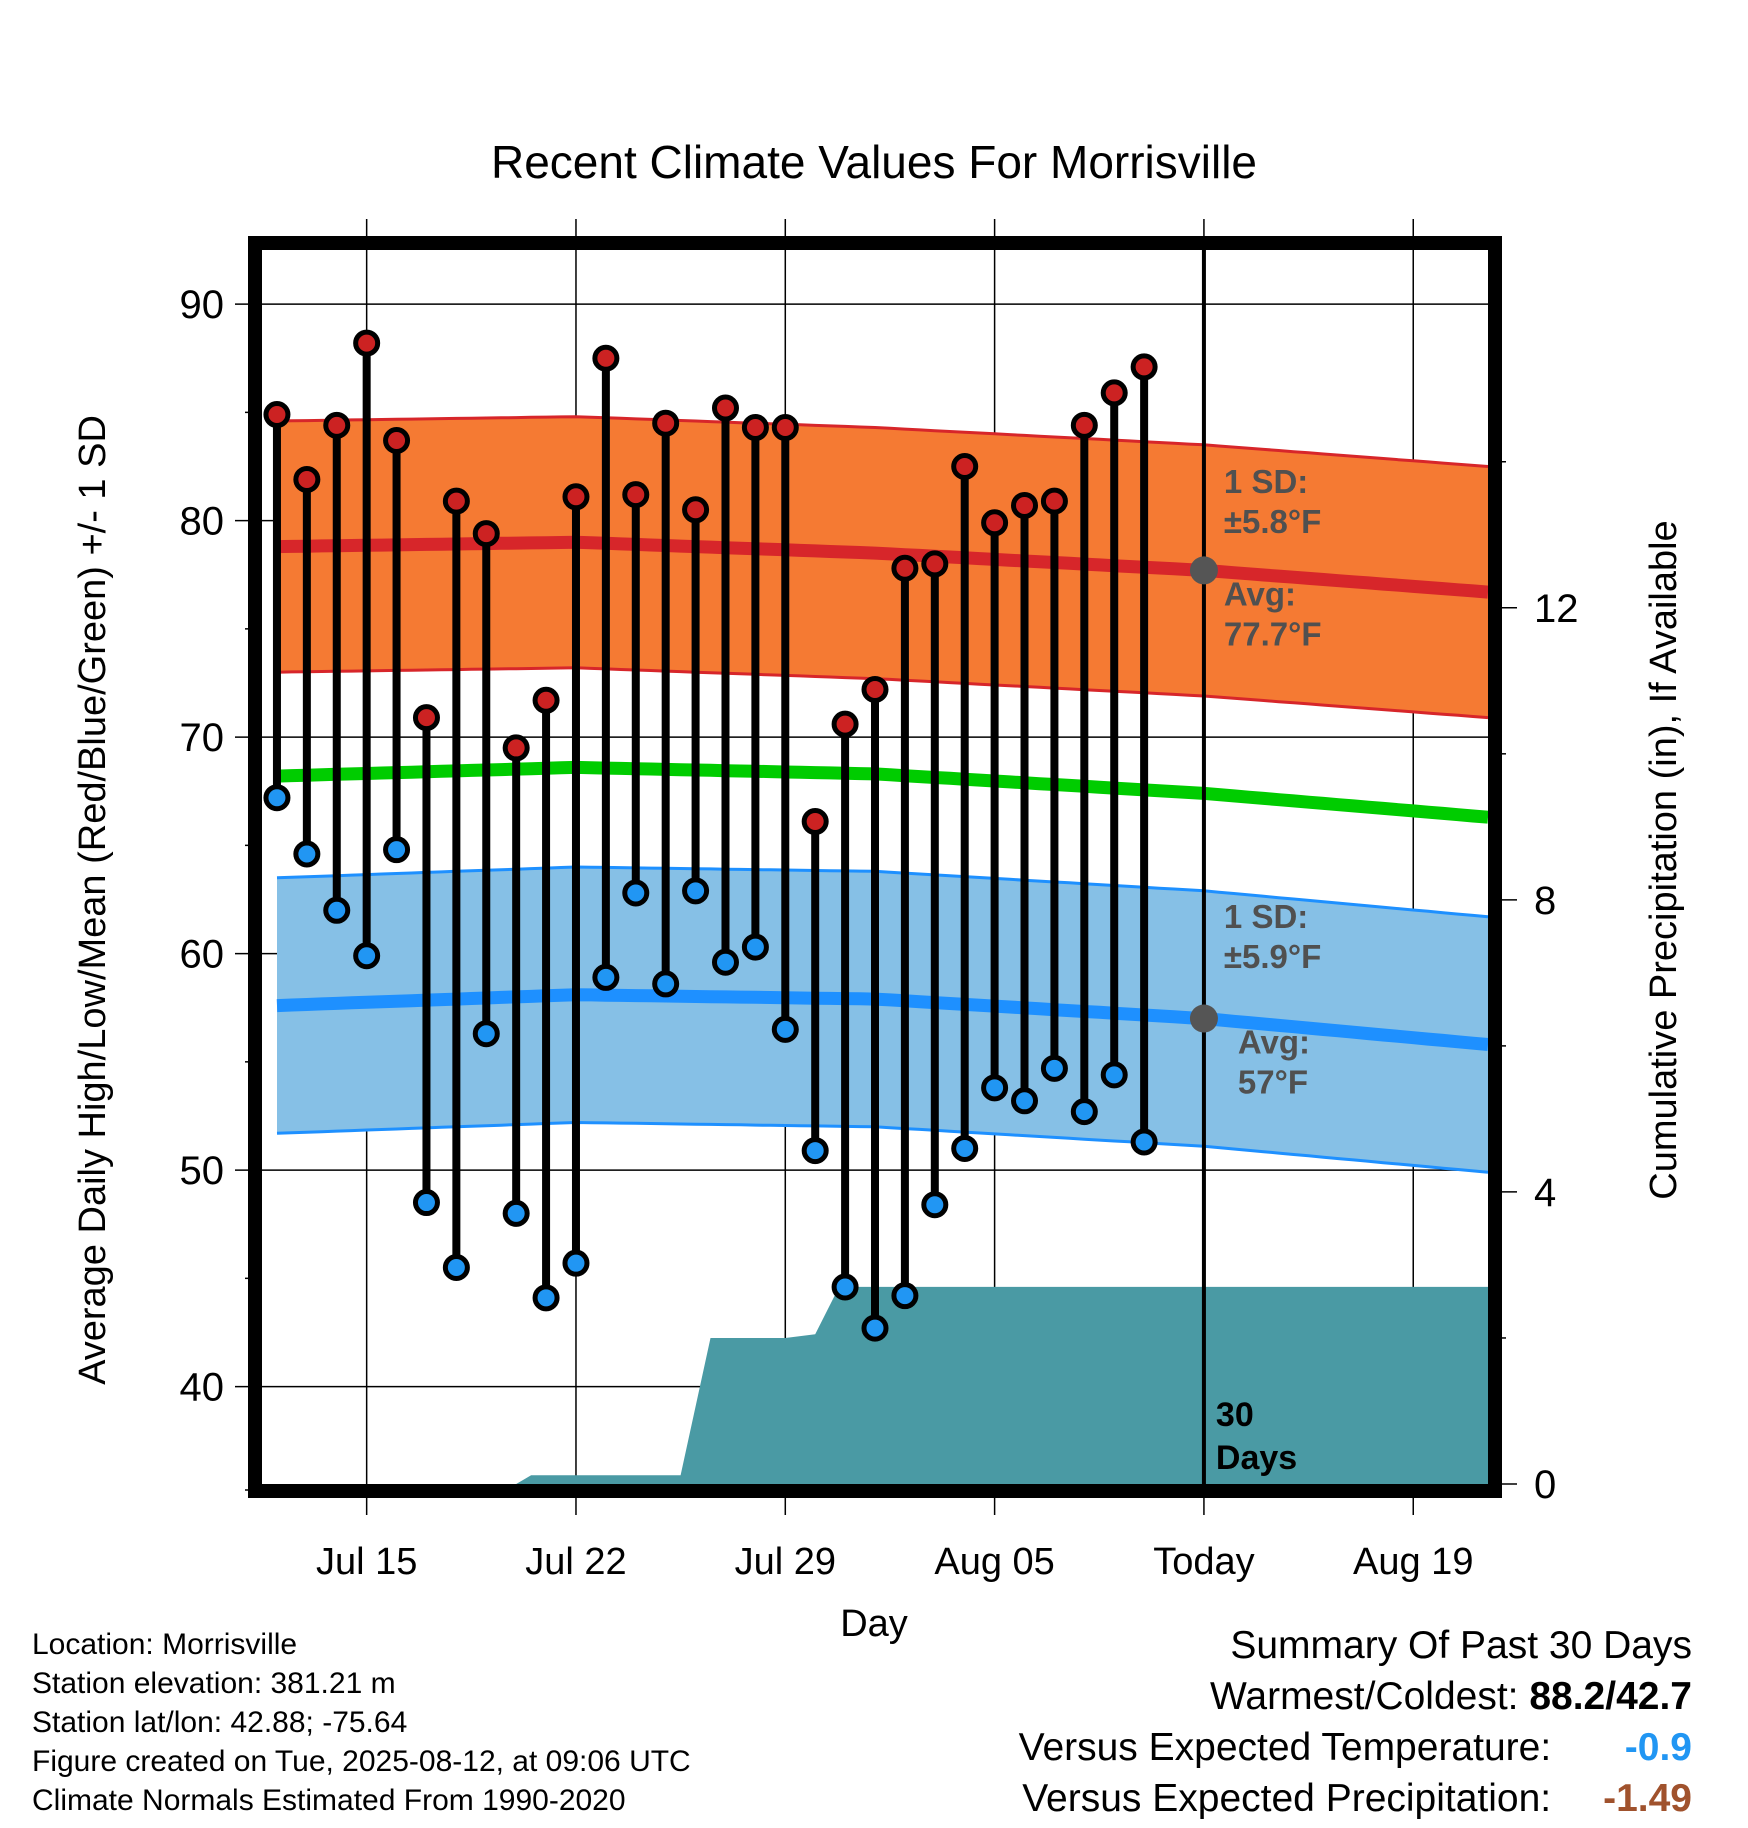 The height and width of the screenshot is (1828, 1748). Describe the element at coordinates (329, 1800) in the screenshot. I see `normals-text: Climate Normals Estimated From 1990-2020` at that location.